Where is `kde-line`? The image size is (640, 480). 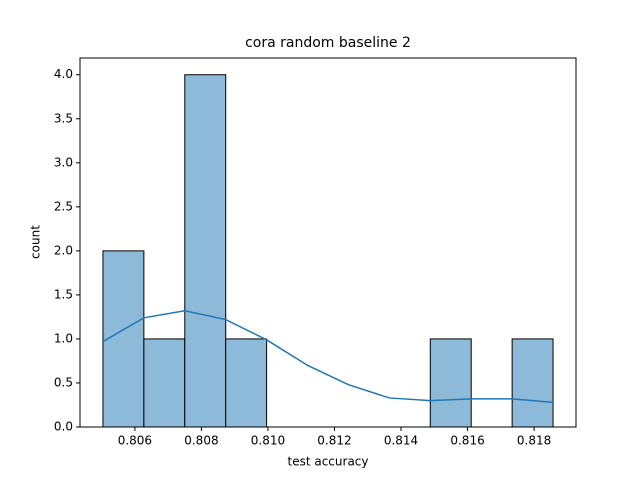
kde-line is located at coordinates (328, 356).